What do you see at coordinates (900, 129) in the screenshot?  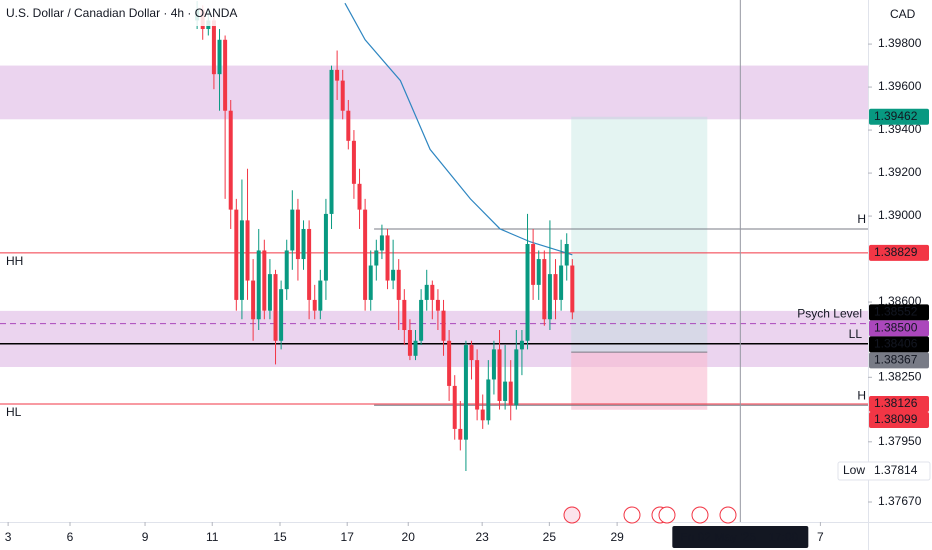 I see `y-tick-label: 1.39400` at bounding box center [900, 129].